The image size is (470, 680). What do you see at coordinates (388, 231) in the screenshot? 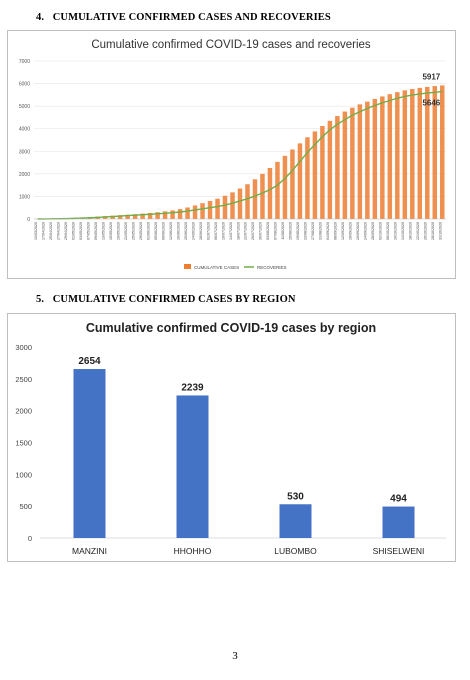
I see `chart-1-x-tick-label: 06/10/2020` at bounding box center [388, 231].